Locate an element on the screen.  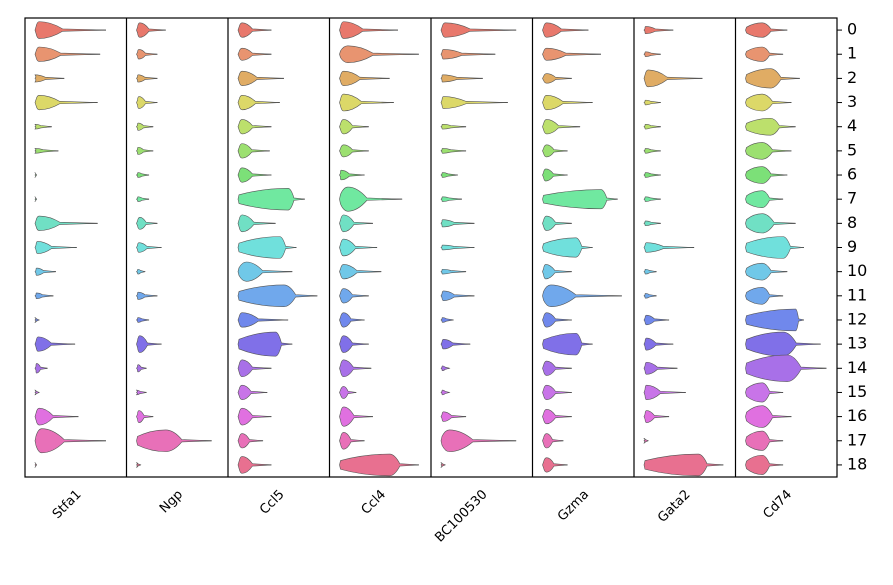
y-tick-label: 8 is located at coordinates (852, 222).